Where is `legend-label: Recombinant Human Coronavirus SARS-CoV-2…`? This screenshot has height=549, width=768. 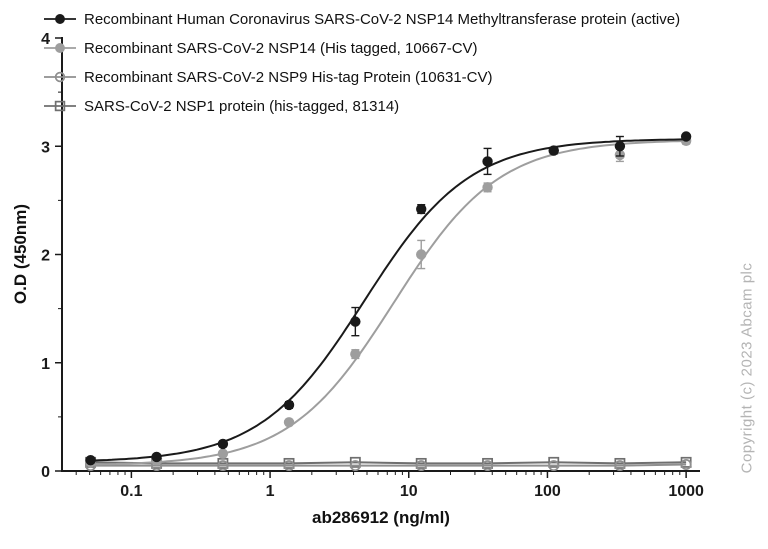
legend-label: Recombinant Human Coronavirus SARS-CoV-2… is located at coordinates (382, 19).